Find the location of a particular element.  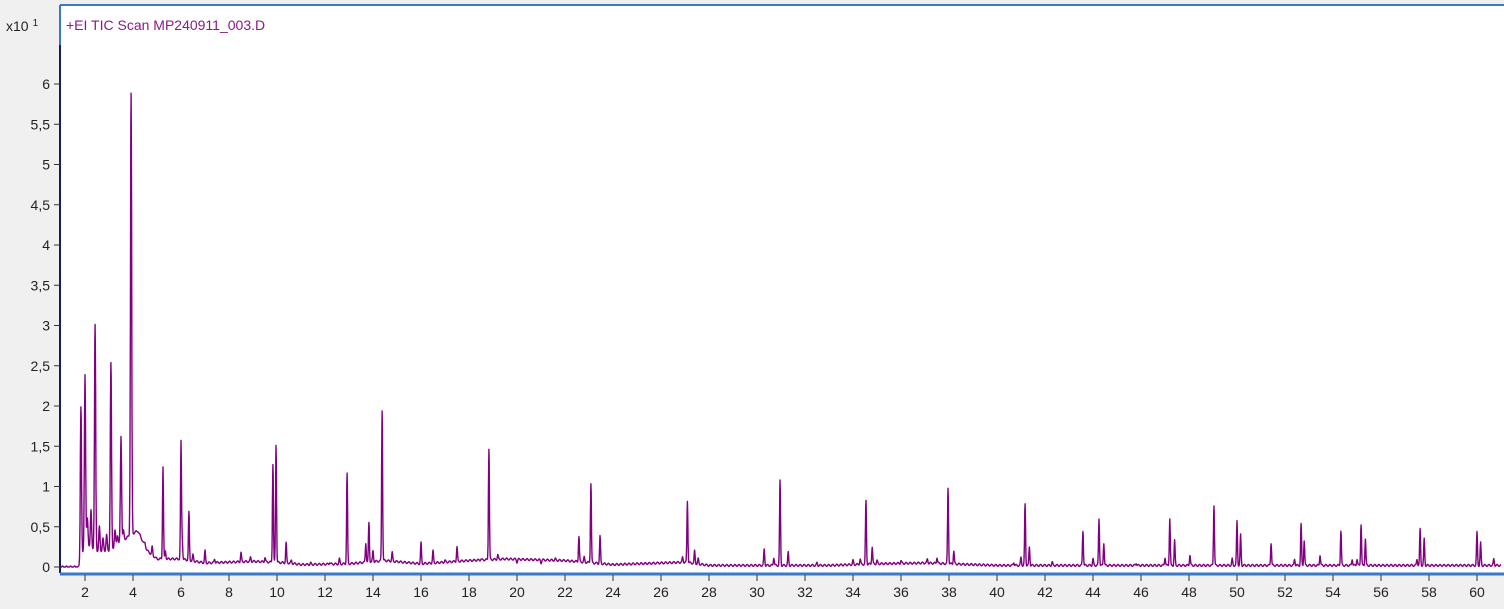

y-tick-label: 1,5 is located at coordinates (41, 446).